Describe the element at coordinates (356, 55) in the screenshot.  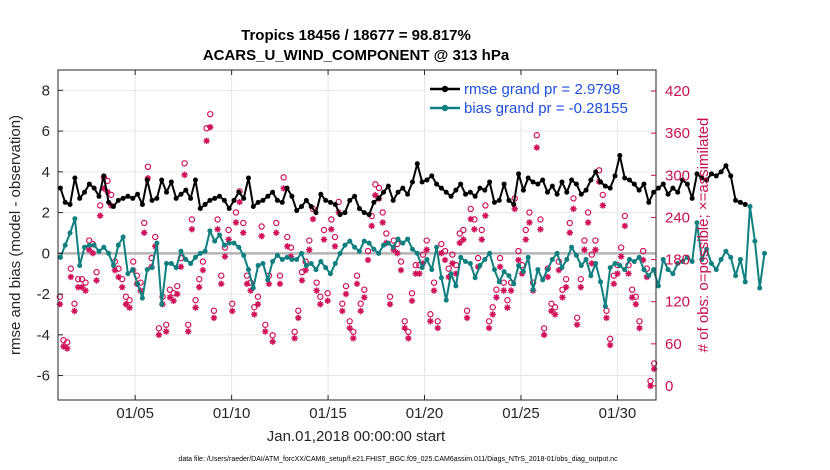
I see `chart-title-line2: ACARS_U_WIND_COMPONENT @ 313 hPa` at that location.